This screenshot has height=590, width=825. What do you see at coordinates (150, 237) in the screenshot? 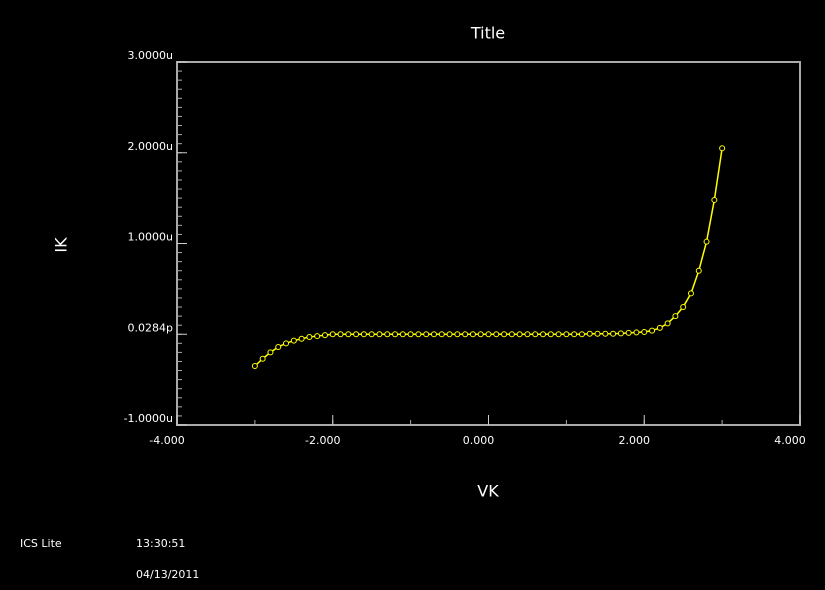
I see `y-tick-label: 1.0000u` at bounding box center [150, 237].